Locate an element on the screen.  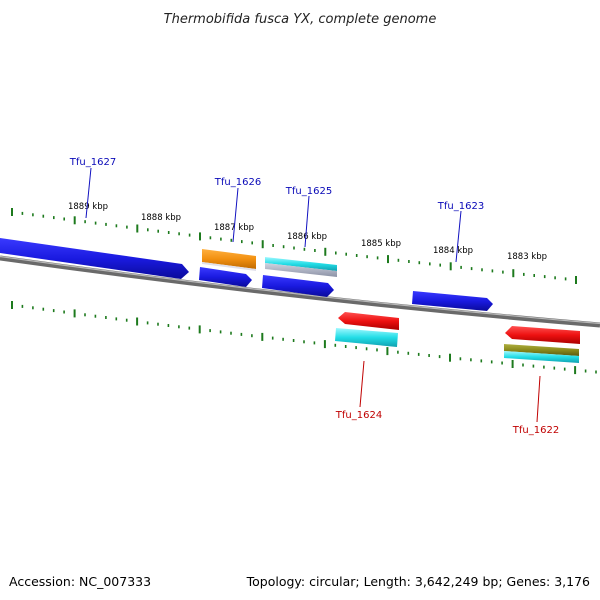
map-title: Thermobifida fusca YX, complete genome is located at coordinates (300, 19).